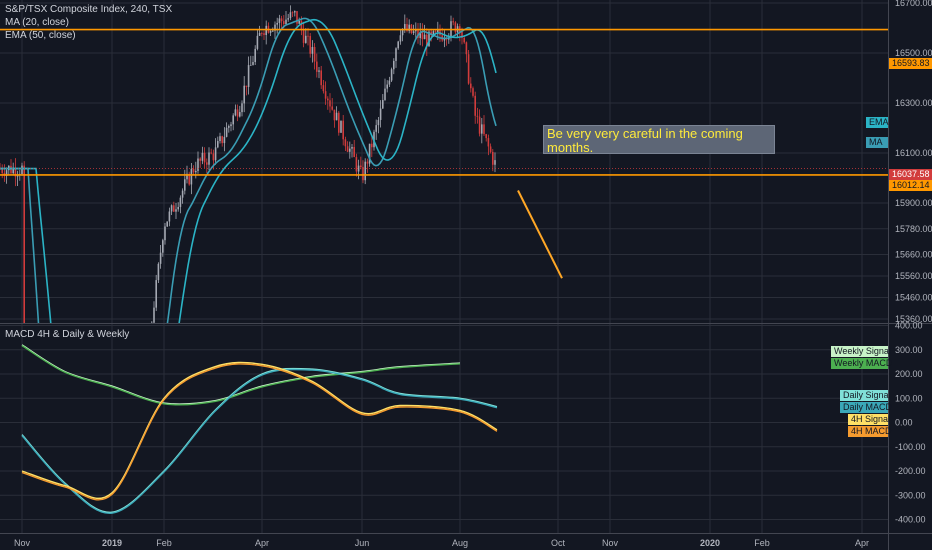  I want to click on macd-tick-label: -100.00, so click(910, 447).